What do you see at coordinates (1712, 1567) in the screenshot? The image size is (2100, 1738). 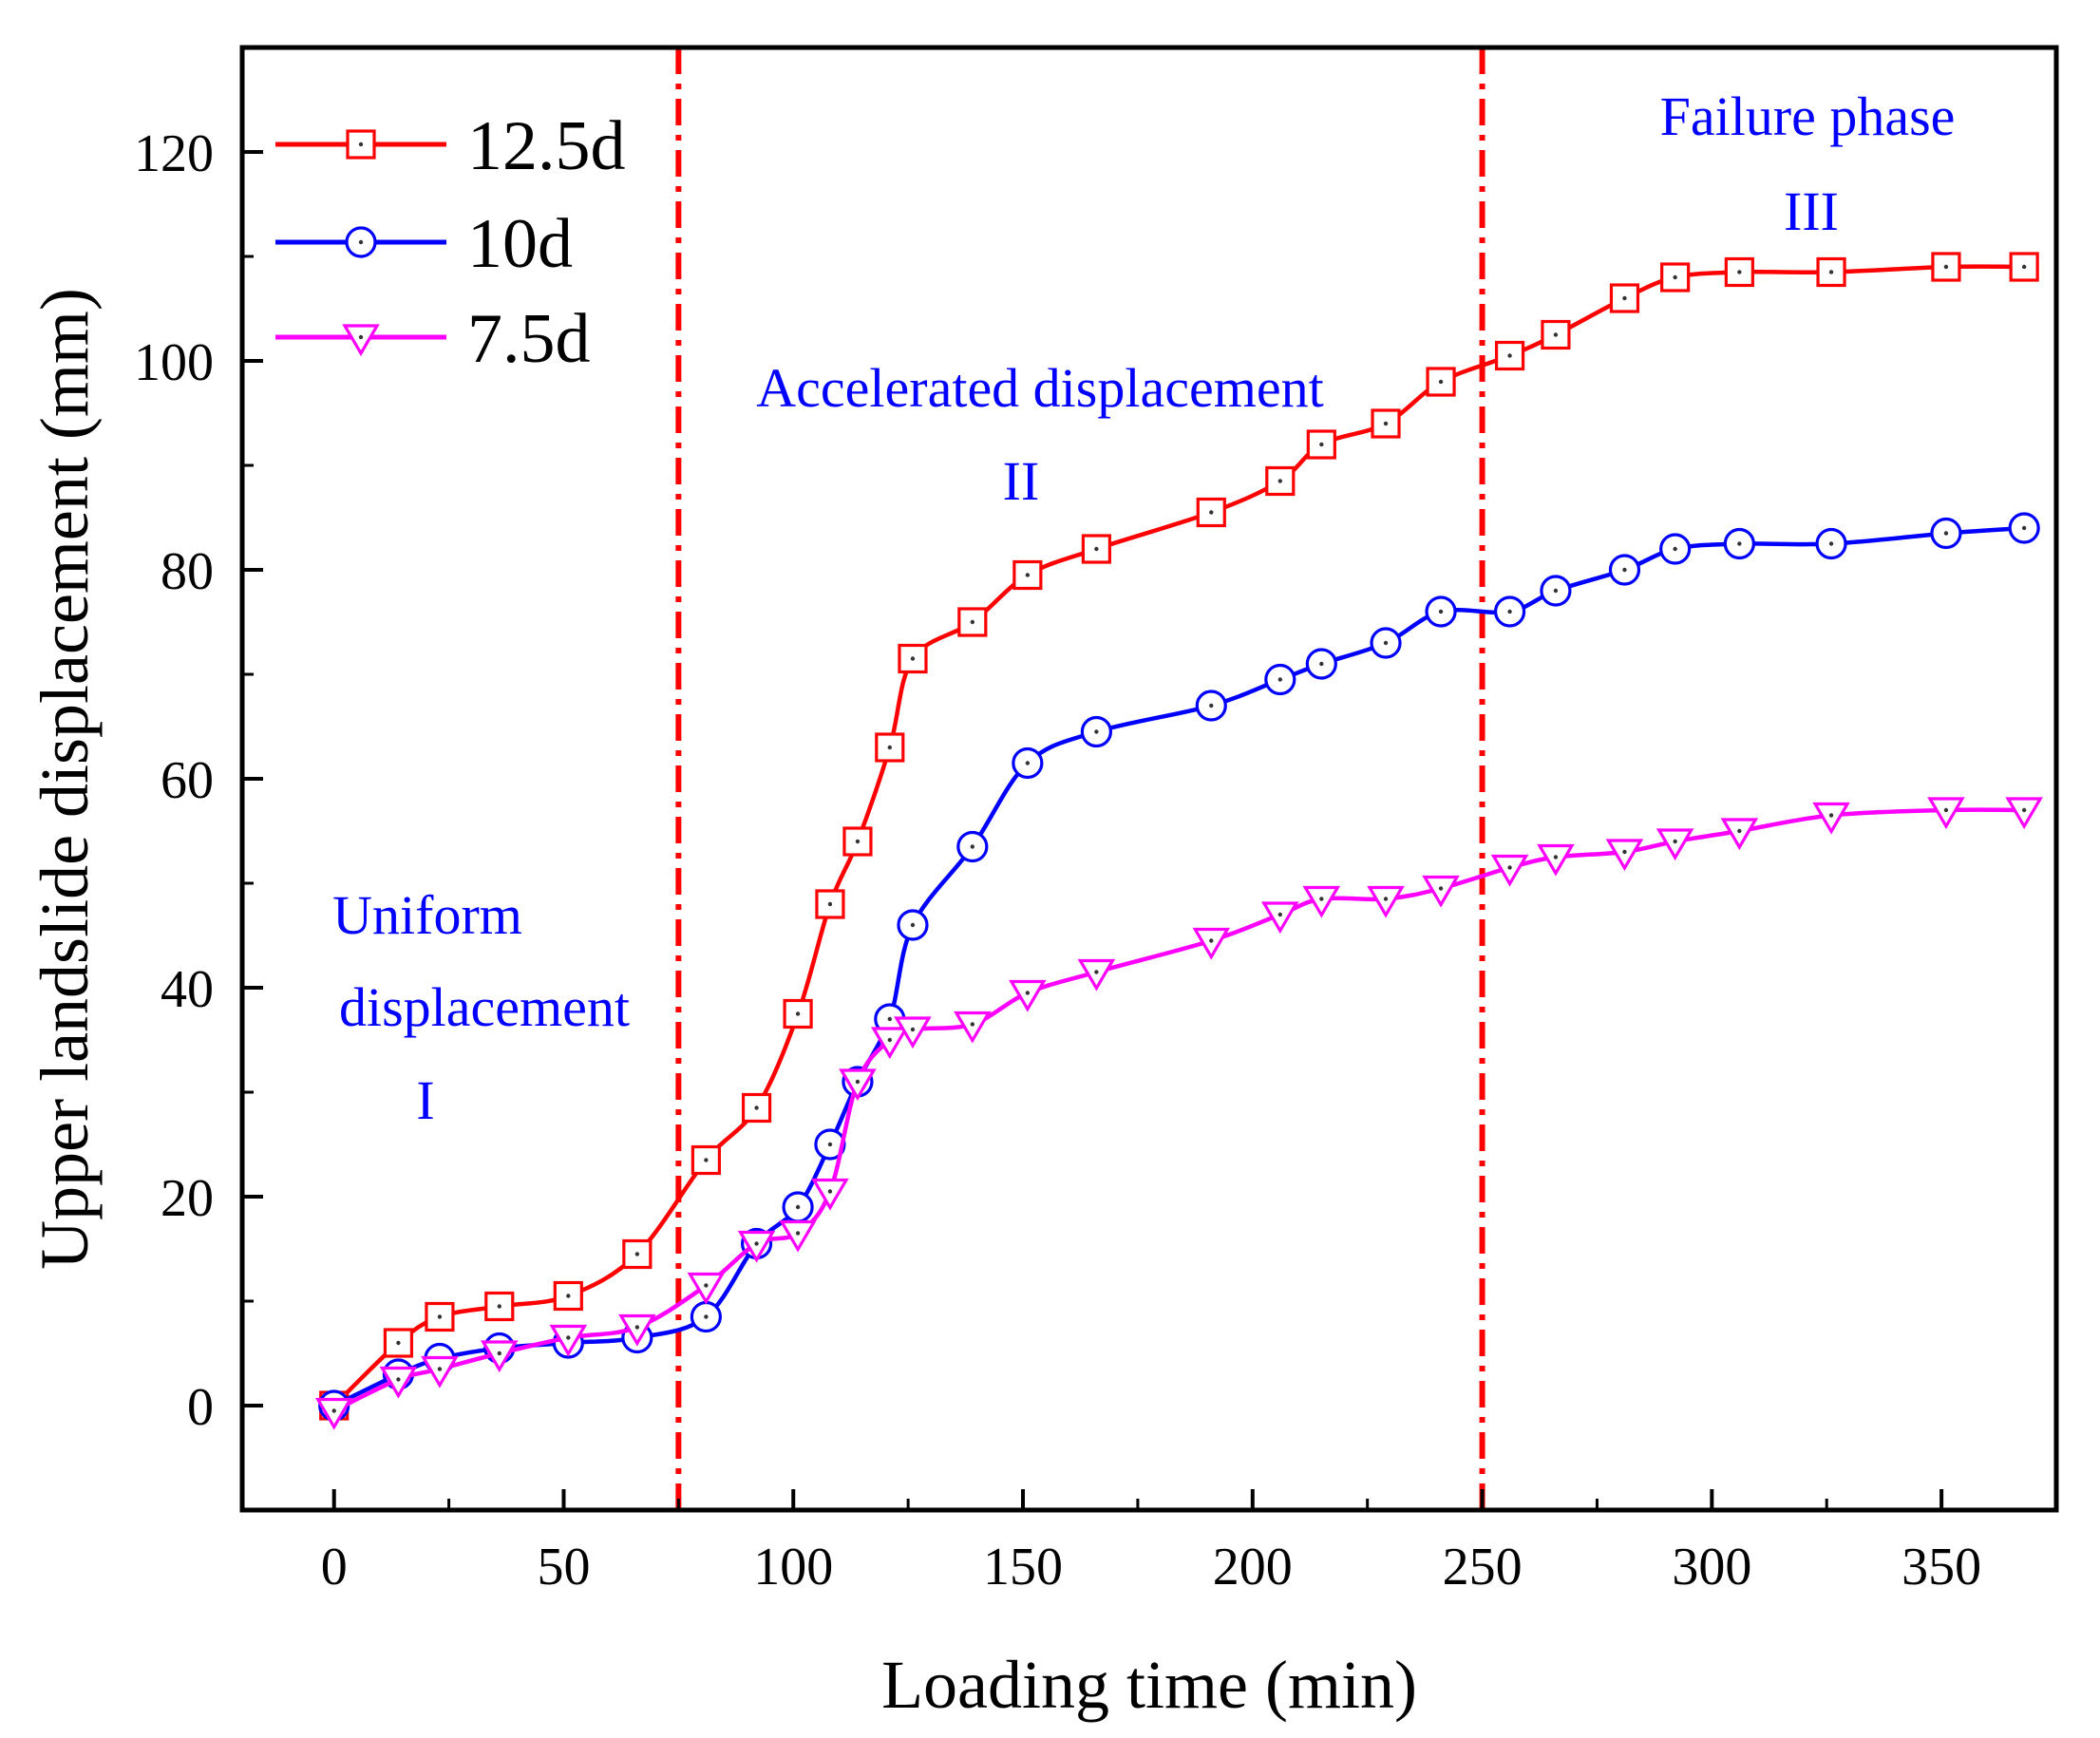 I see `x-tick-label: 300` at bounding box center [1712, 1567].